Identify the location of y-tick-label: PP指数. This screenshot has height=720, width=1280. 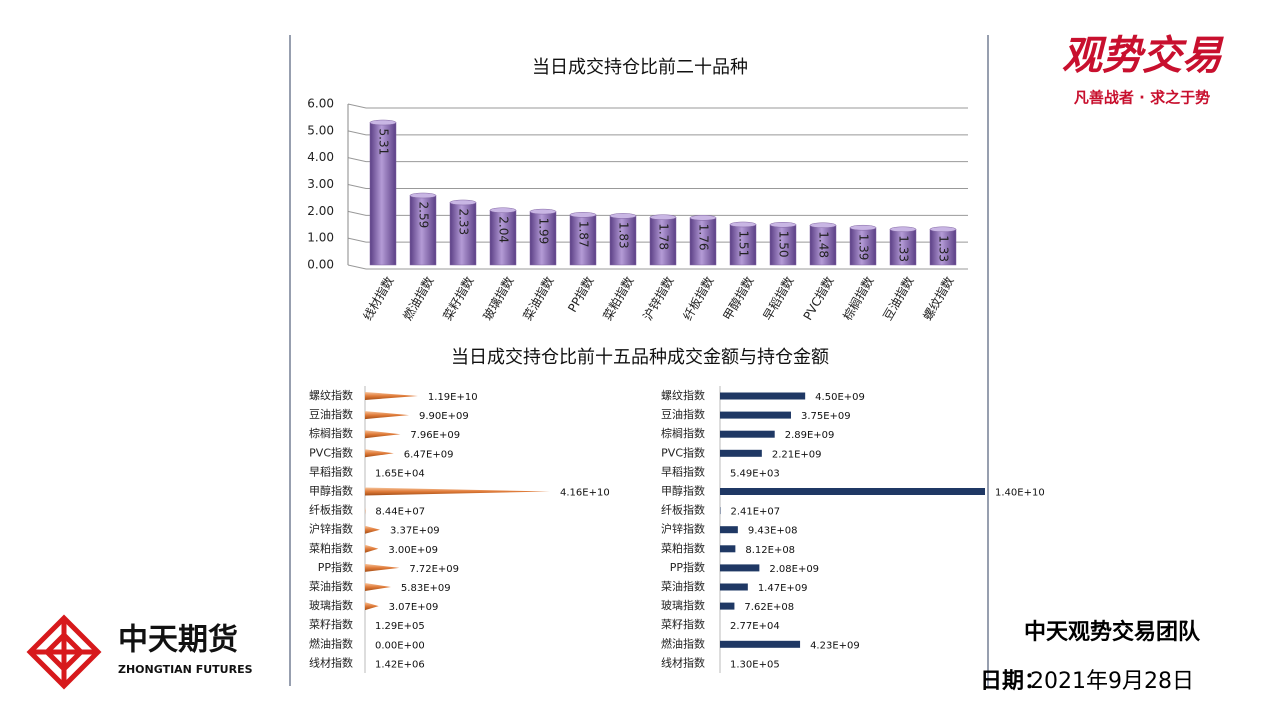
(335, 567).